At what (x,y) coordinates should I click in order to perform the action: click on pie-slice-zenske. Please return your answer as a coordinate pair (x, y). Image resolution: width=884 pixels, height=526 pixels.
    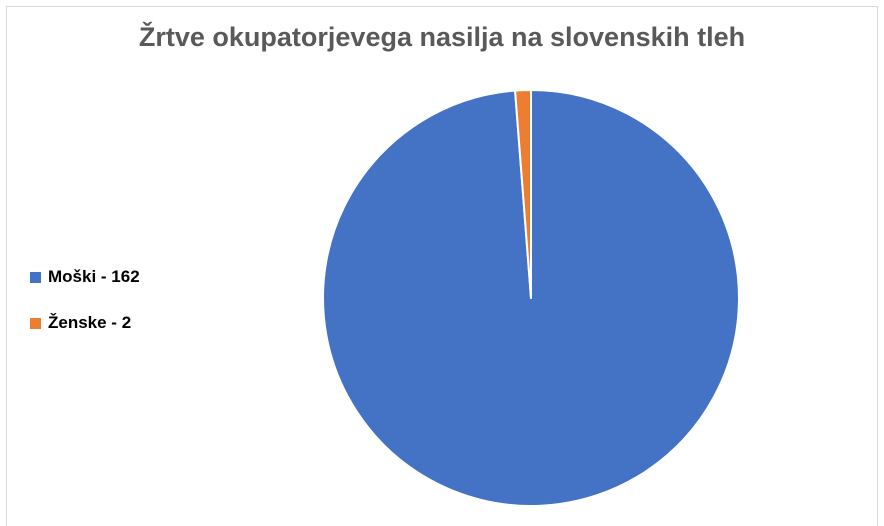
    Looking at the image, I should click on (523, 194).